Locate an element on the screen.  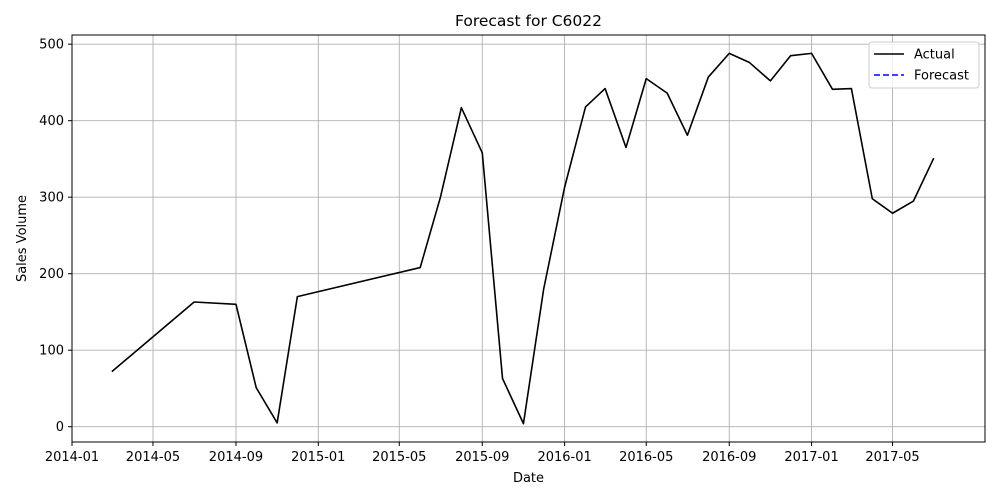
x-axis-label: Date is located at coordinates (528, 478).